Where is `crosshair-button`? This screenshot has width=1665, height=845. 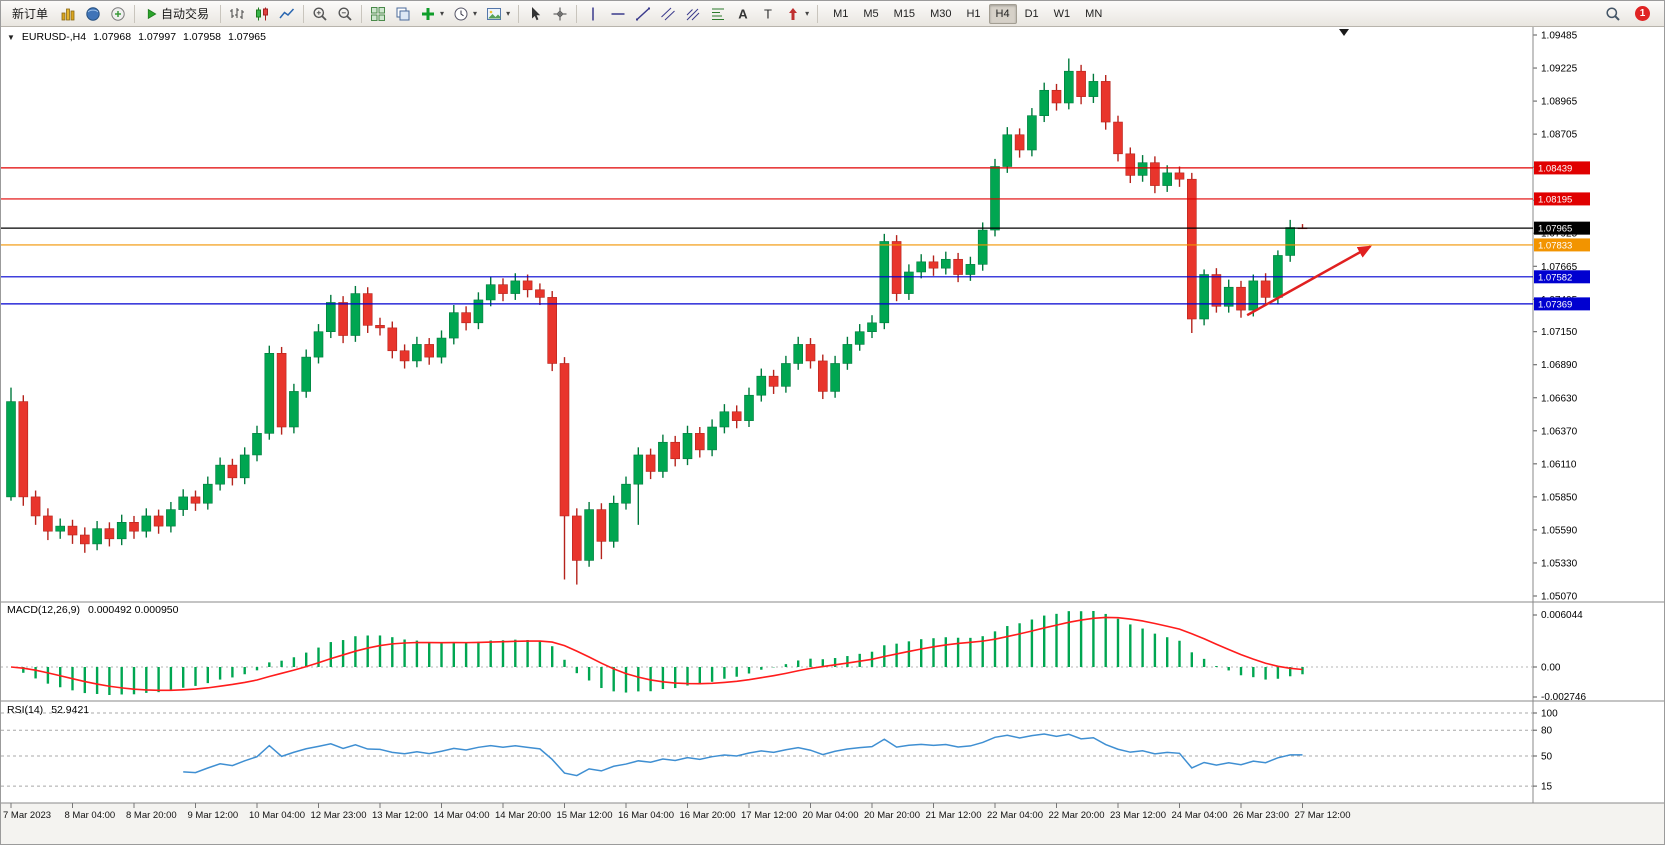
crosshair-button is located at coordinates (560, 14).